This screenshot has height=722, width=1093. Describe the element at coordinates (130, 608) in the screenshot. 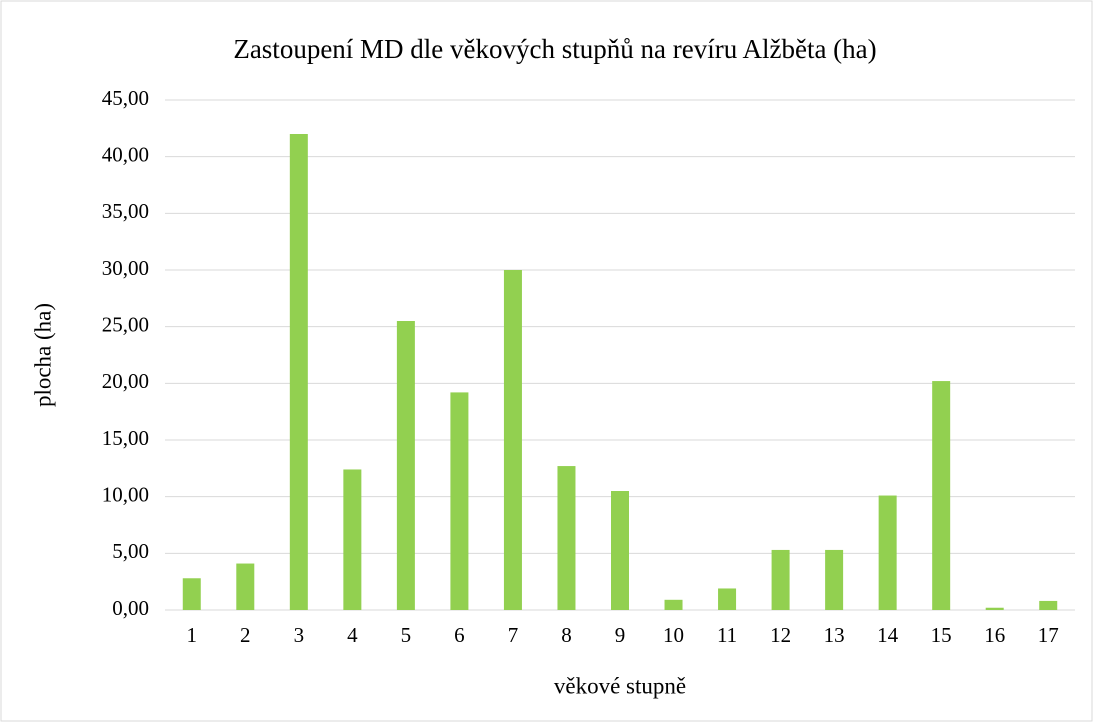

I see `y-tick-label: 0,00` at that location.